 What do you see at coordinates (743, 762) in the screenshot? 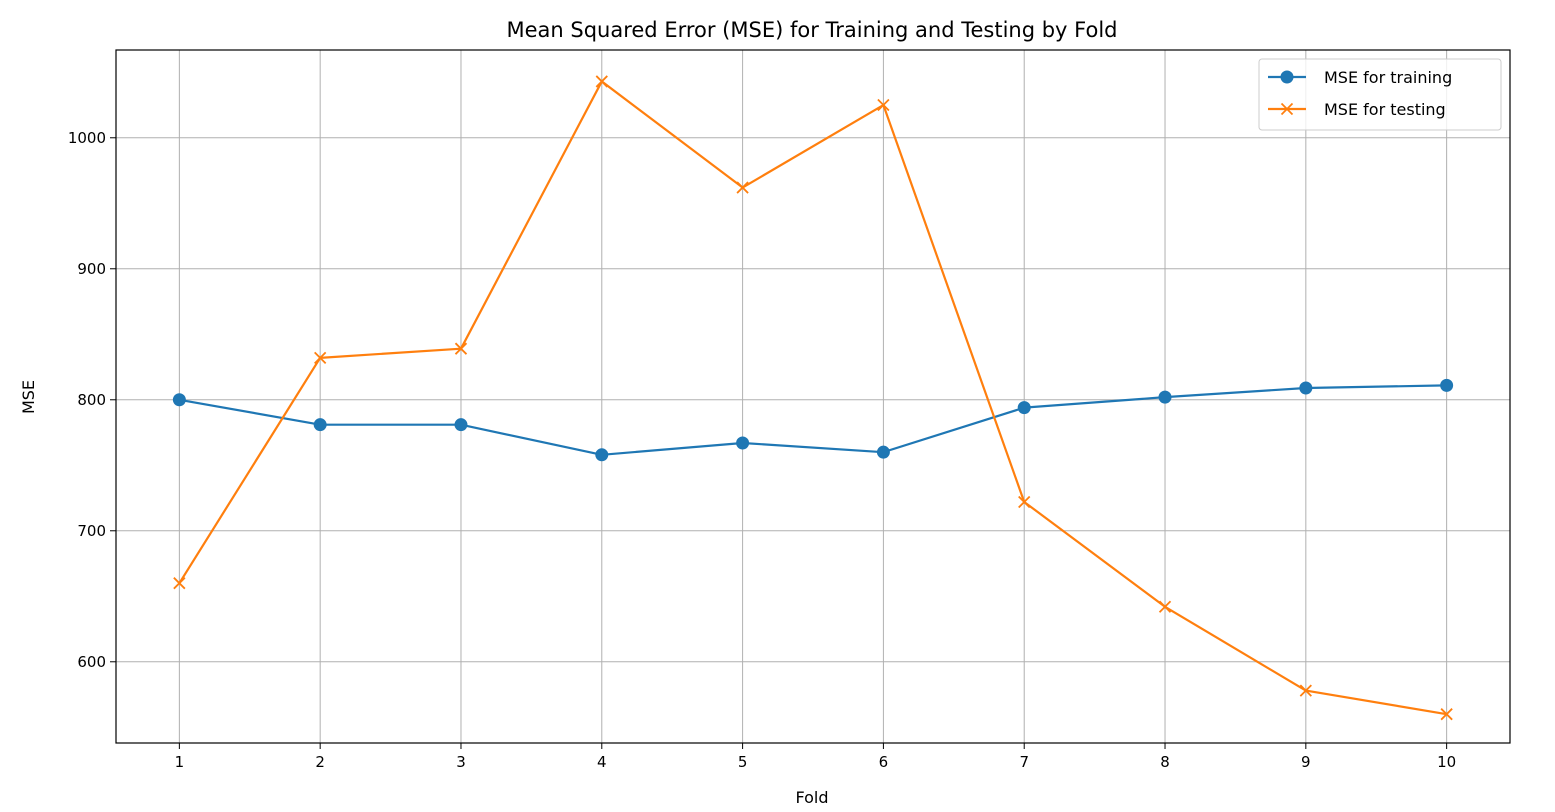
I see `x-tick-label: 5` at bounding box center [743, 762].